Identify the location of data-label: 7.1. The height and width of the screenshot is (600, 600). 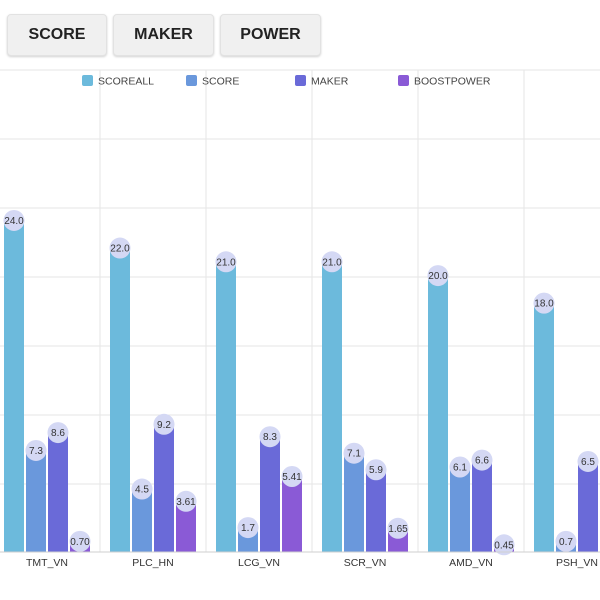
(354, 454).